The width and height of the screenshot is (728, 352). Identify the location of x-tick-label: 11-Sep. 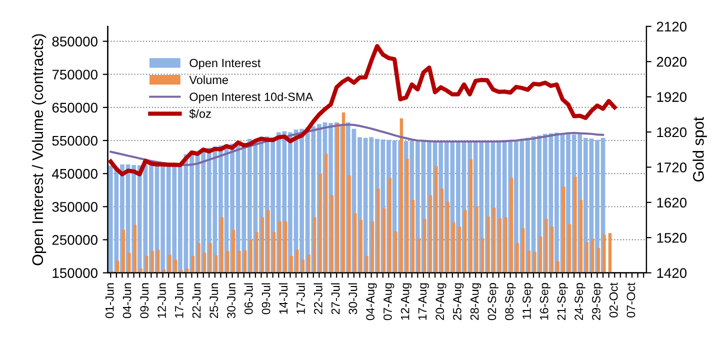
(528, 301).